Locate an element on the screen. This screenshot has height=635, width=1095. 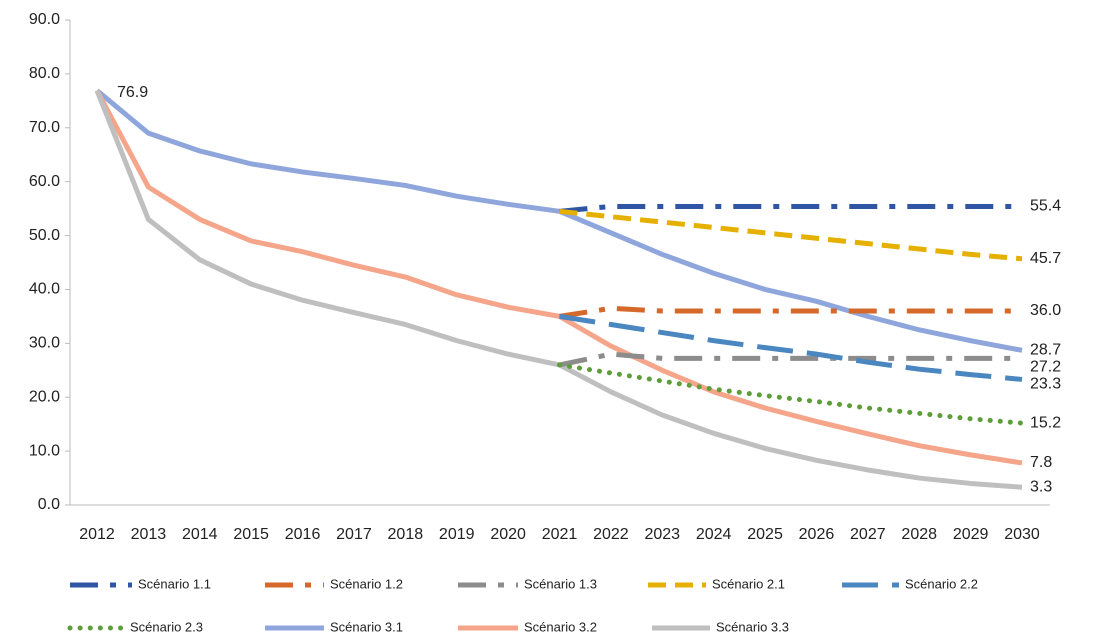
x-tick-label: 2024 is located at coordinates (714, 534).